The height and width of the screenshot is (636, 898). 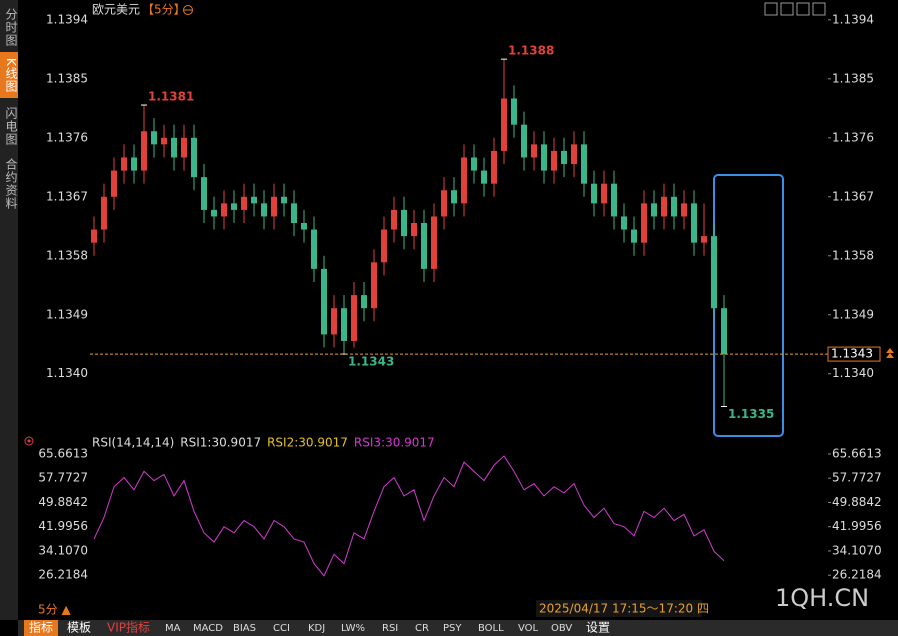 I want to click on time: 2025/04/17 17:15～17:20 四, so click(x=624, y=609).